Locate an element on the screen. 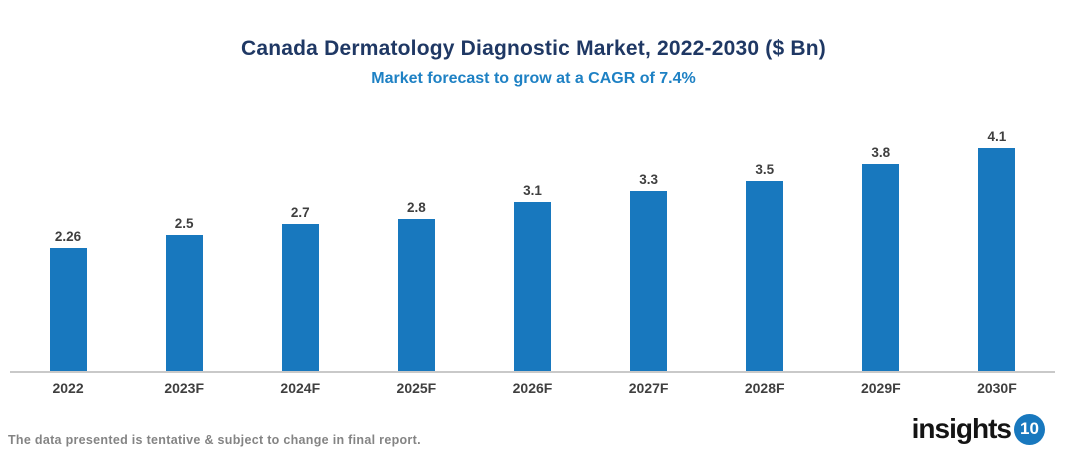  insights10-logo: insights 10 is located at coordinates (978, 429).